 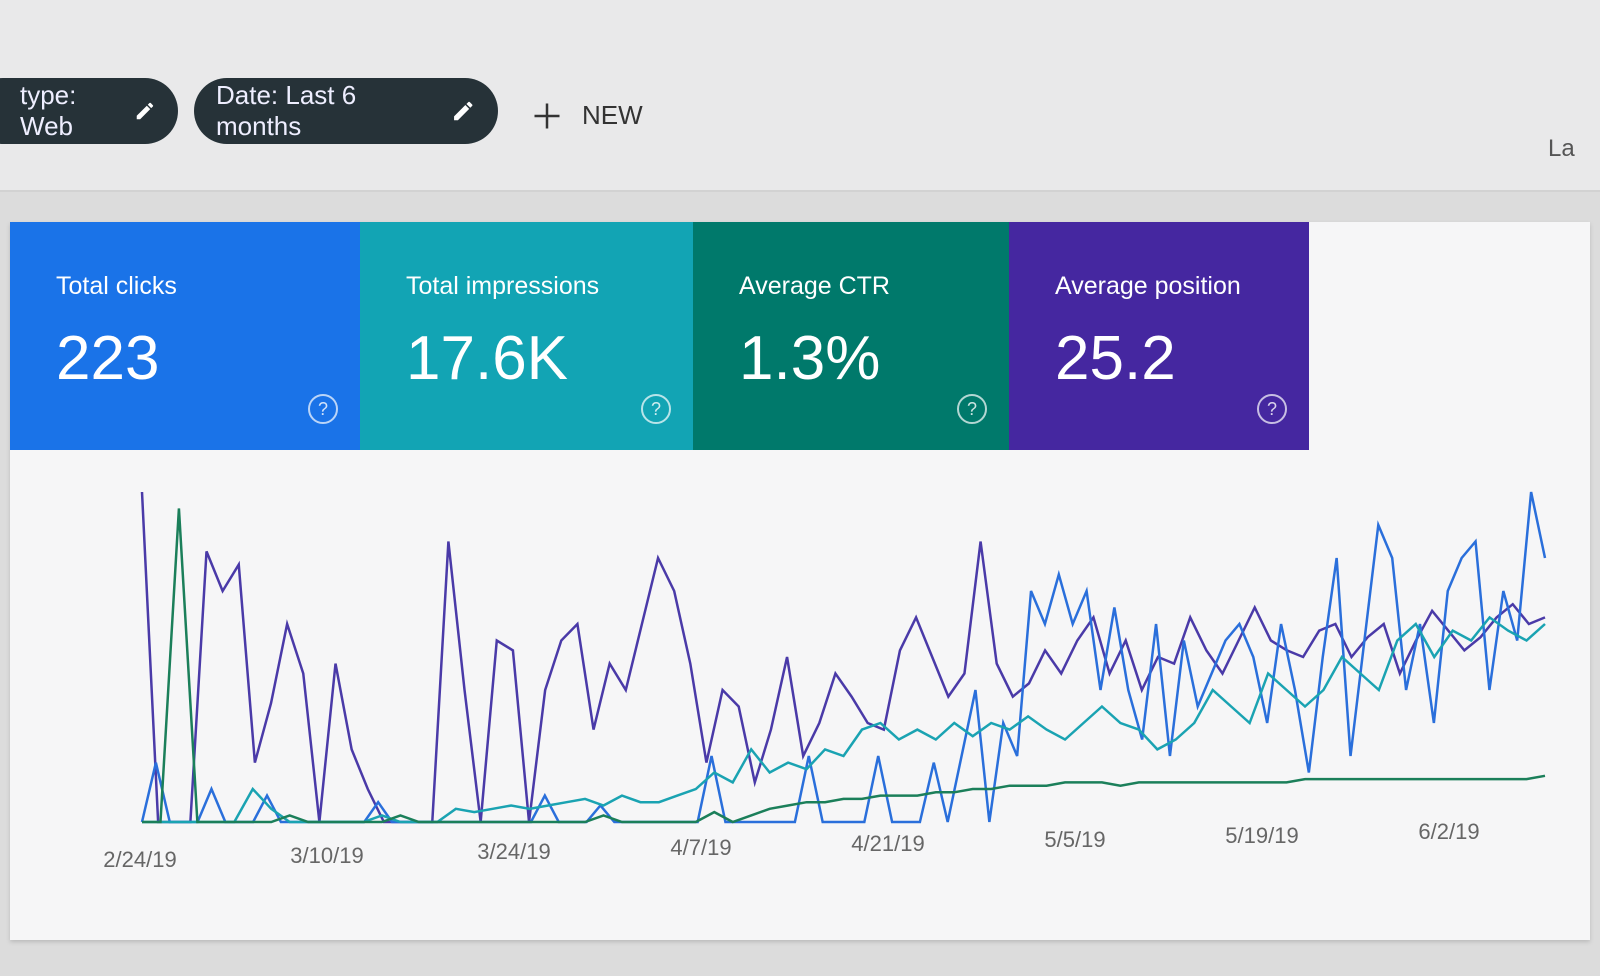 What do you see at coordinates (810, 358) in the screenshot?
I see `card-value: 1.3%` at bounding box center [810, 358].